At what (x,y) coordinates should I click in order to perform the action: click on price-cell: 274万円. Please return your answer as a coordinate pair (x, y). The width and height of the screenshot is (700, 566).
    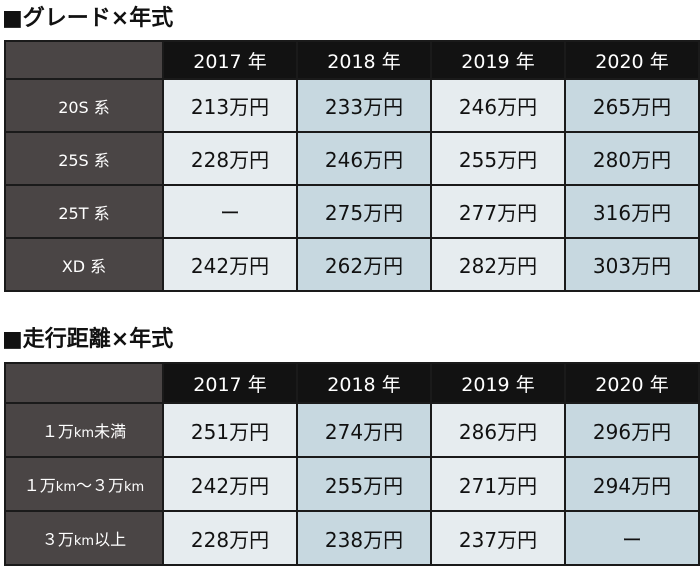
    Looking at the image, I should click on (364, 430).